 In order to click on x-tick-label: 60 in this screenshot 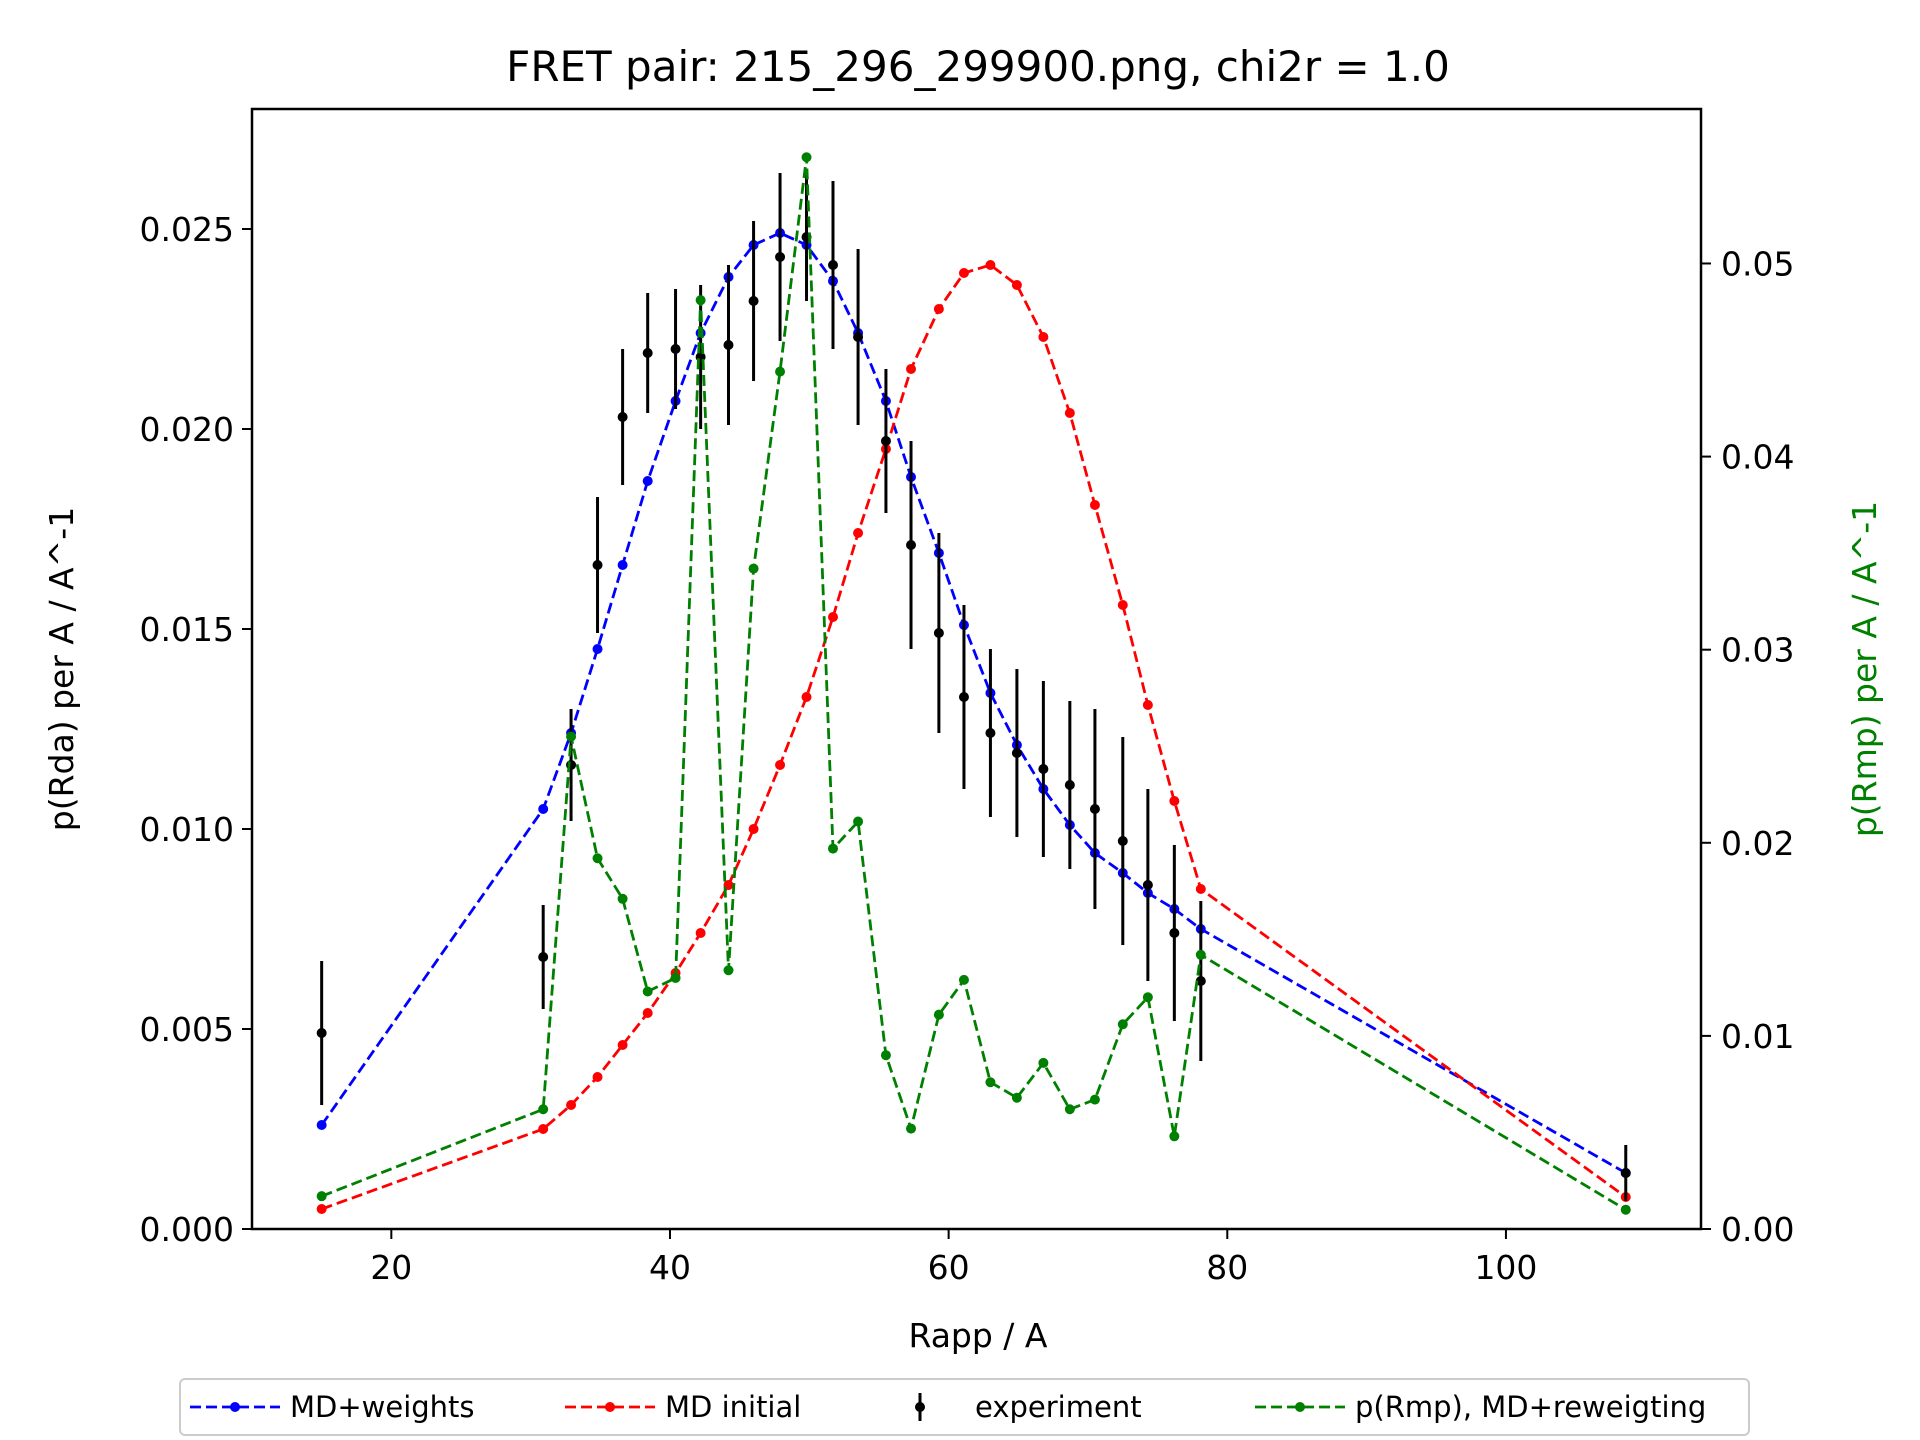, I will do `click(949, 1267)`.